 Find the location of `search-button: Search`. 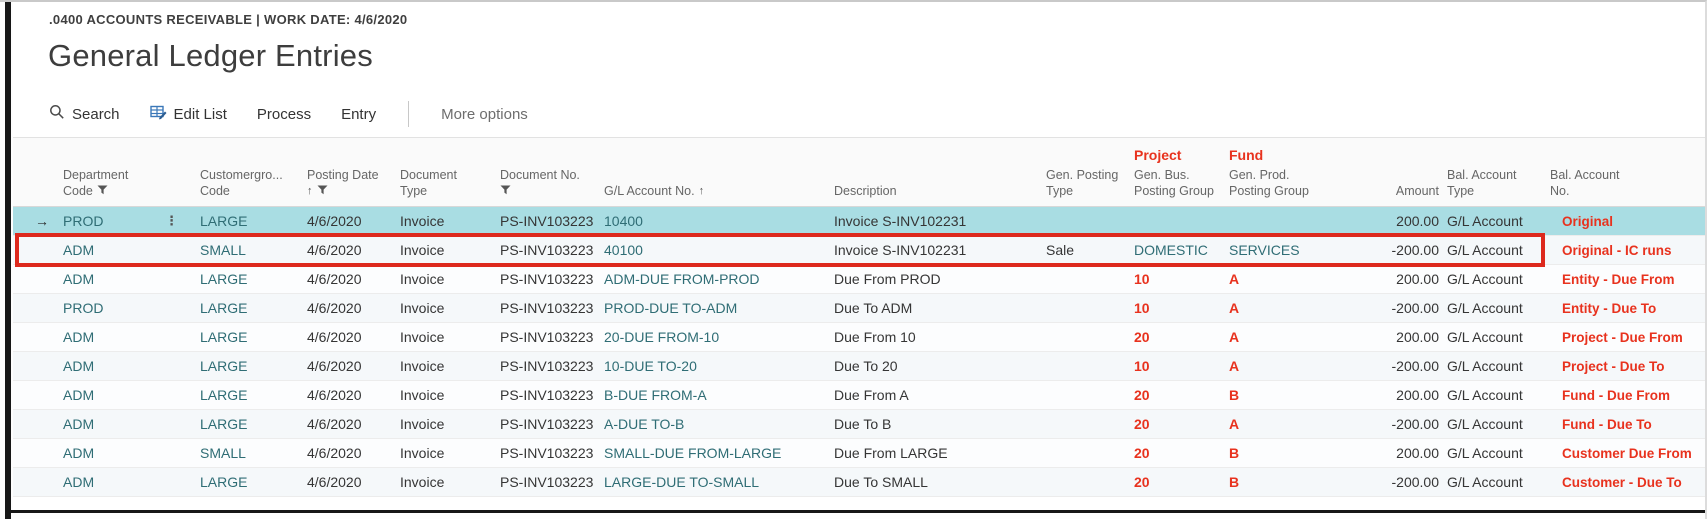

search-button: Search is located at coordinates (84, 114).